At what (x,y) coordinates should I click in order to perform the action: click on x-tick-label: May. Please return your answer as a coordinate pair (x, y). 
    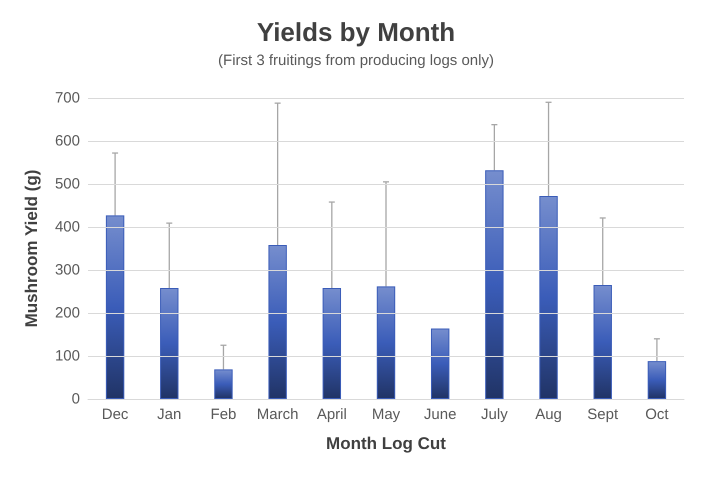
    Looking at the image, I should click on (386, 414).